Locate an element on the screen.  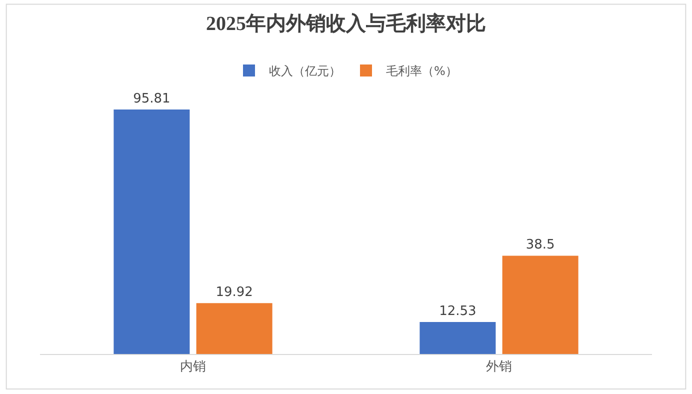
data-label: 95.81 is located at coordinates (151, 98).